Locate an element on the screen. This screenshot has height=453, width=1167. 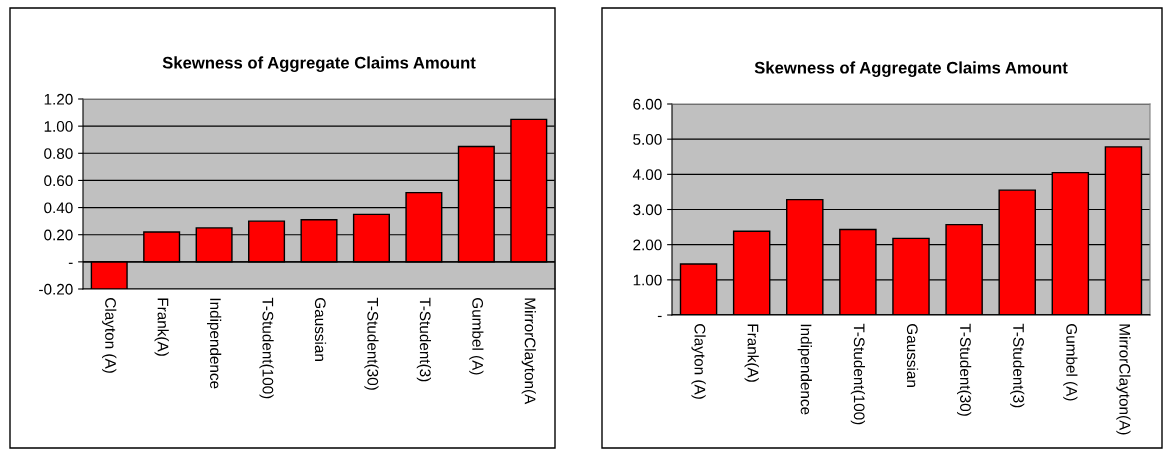
y-tick-label: 1.20 is located at coordinates (58, 99).